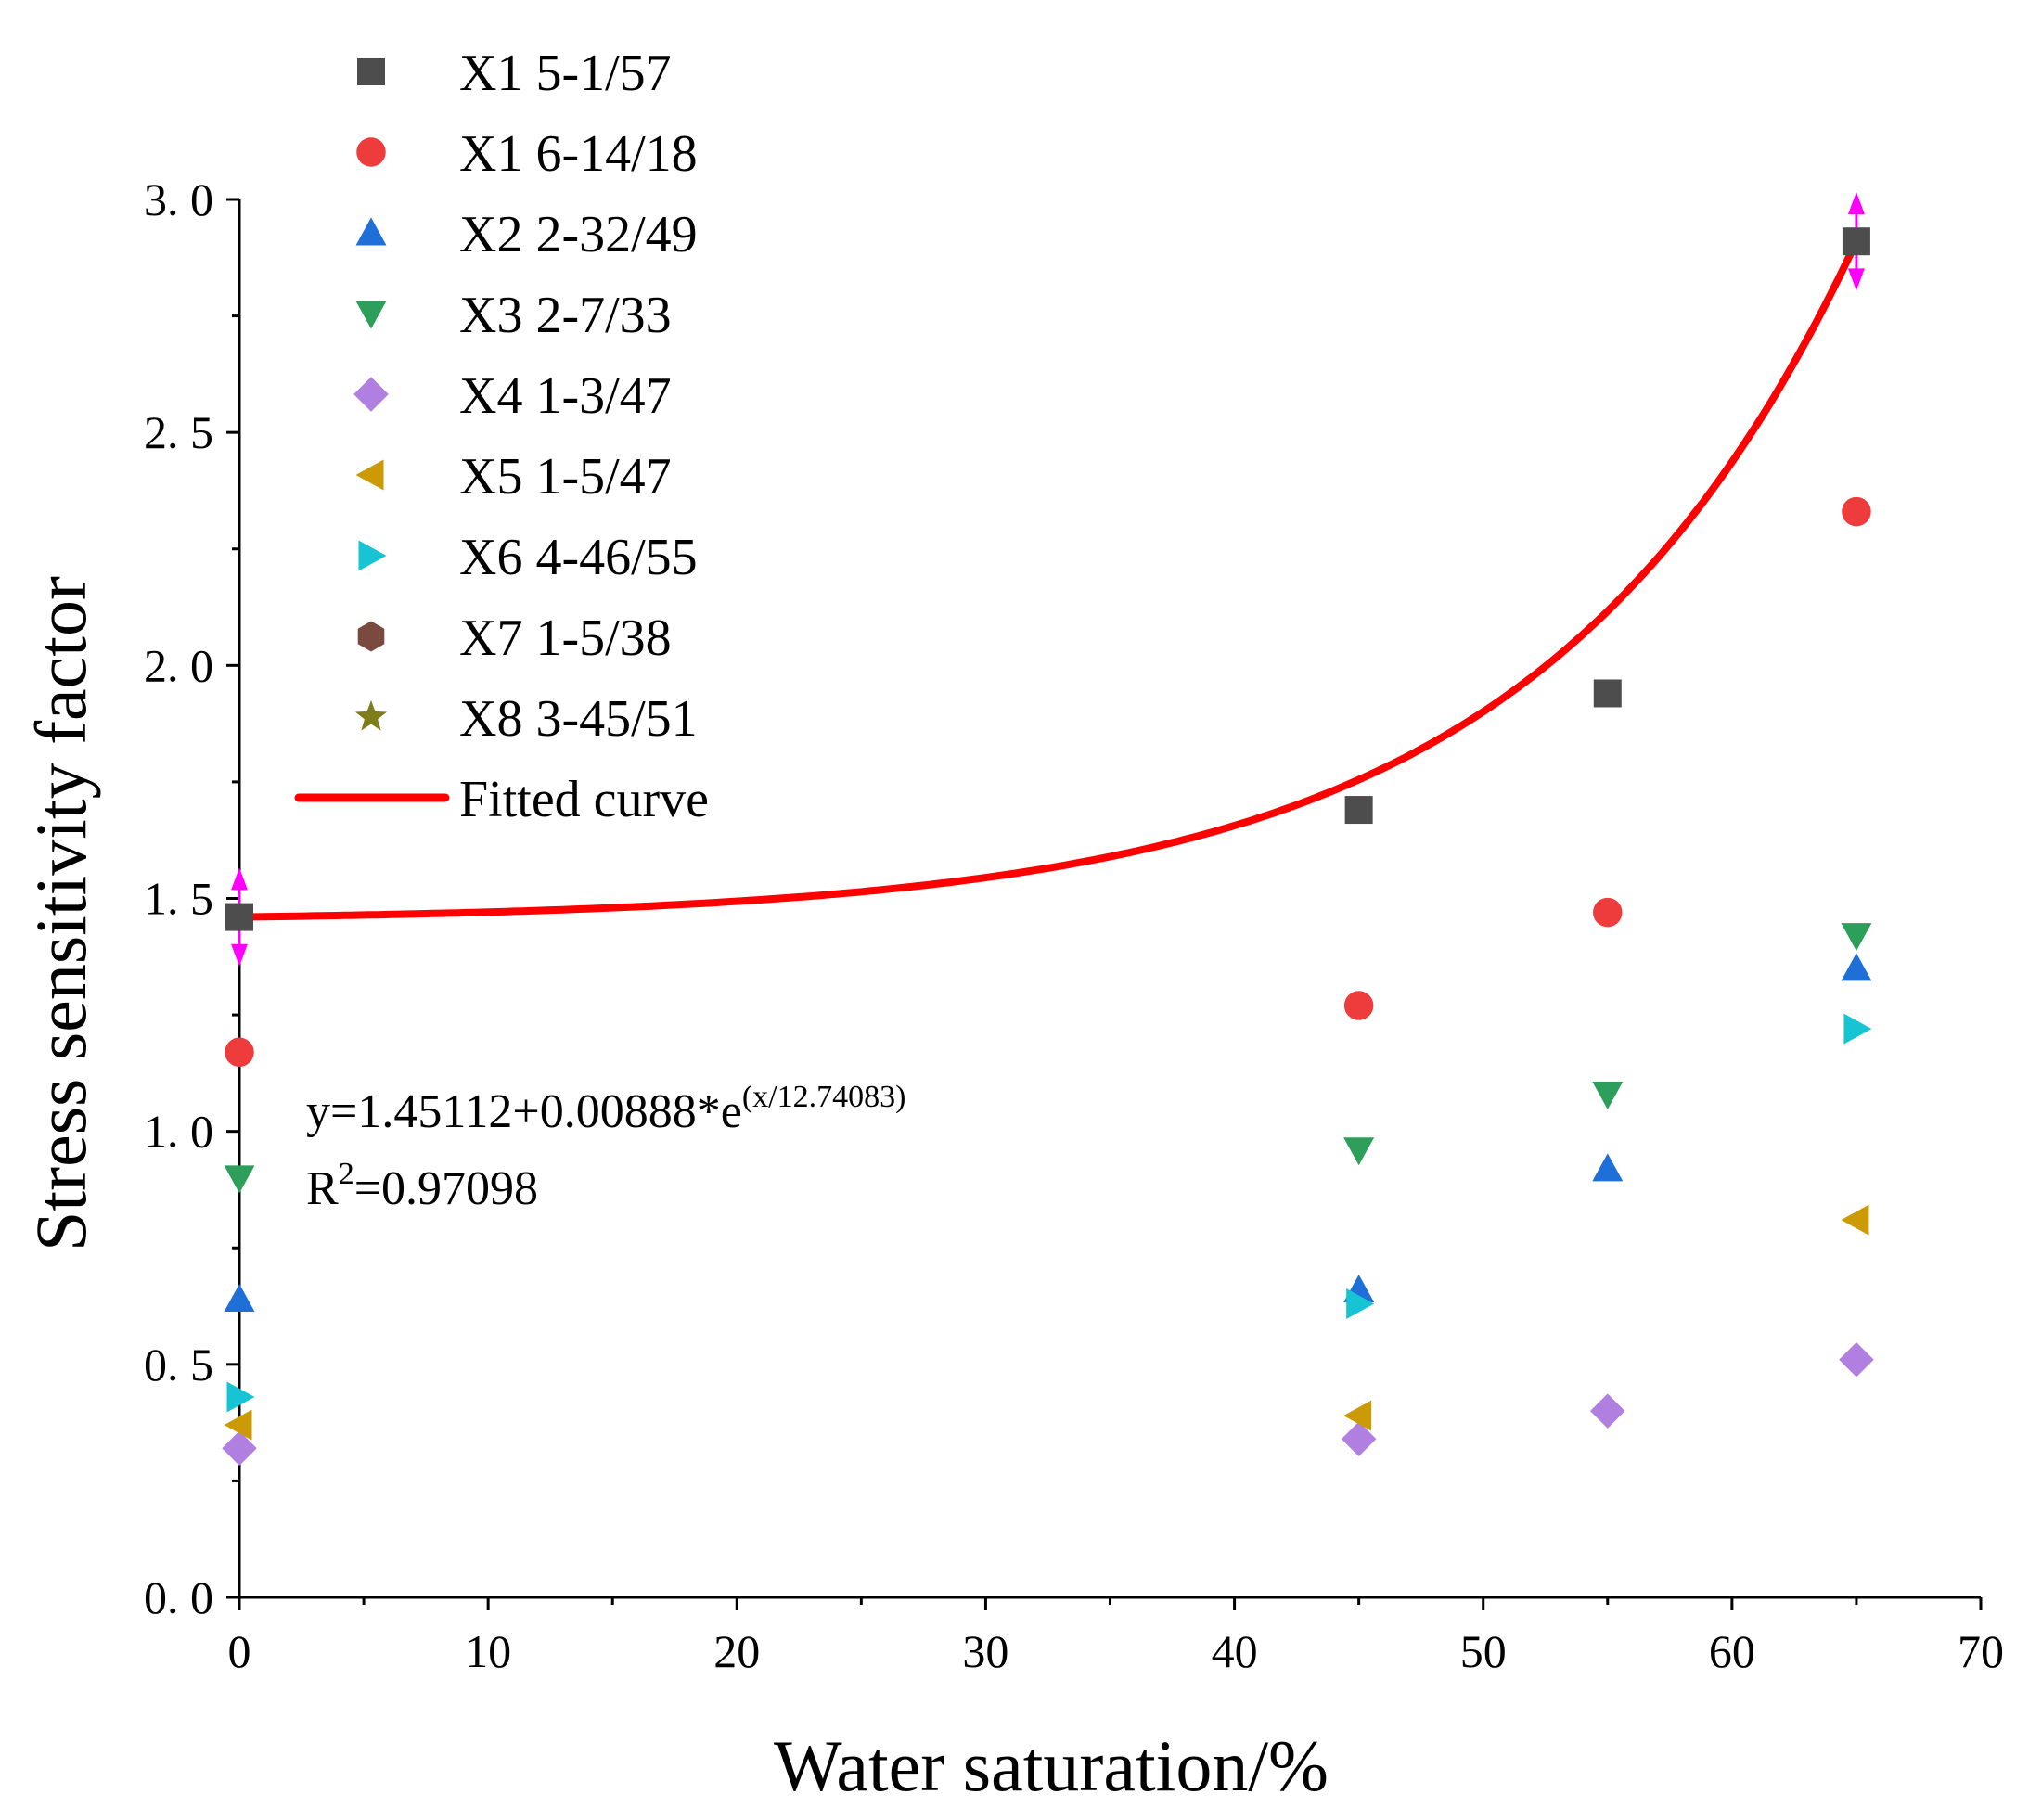 Image resolution: width=2029 pixels, height=1820 pixels. I want to click on legend-label: X5 1-5/47, so click(565, 477).